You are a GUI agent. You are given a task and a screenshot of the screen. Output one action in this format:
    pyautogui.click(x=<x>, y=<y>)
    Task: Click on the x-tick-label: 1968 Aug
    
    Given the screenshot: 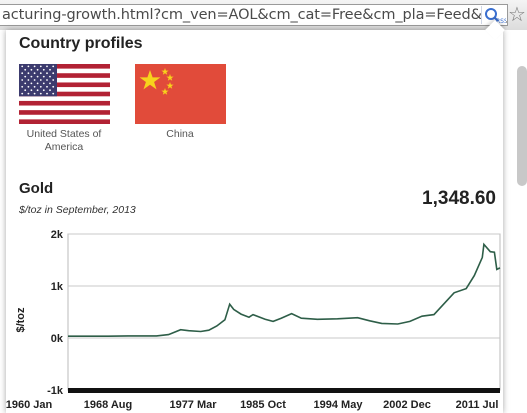 What is the action you would take?
    pyautogui.click(x=108, y=405)
    